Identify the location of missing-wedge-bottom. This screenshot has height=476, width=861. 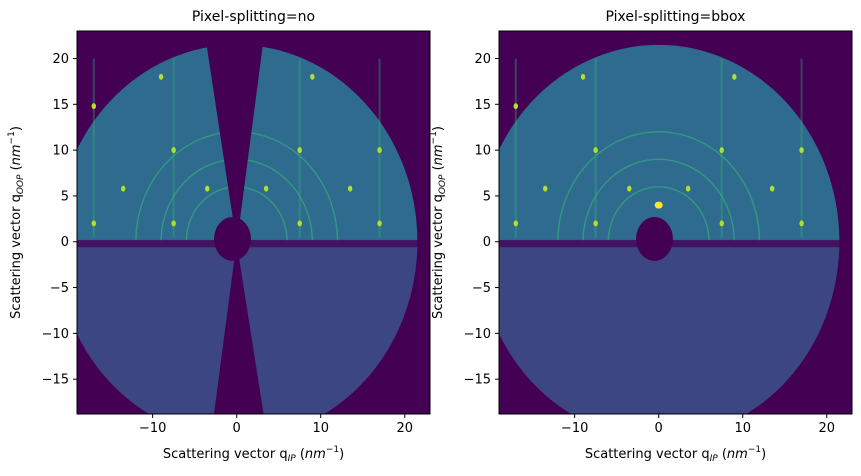
(238, 332).